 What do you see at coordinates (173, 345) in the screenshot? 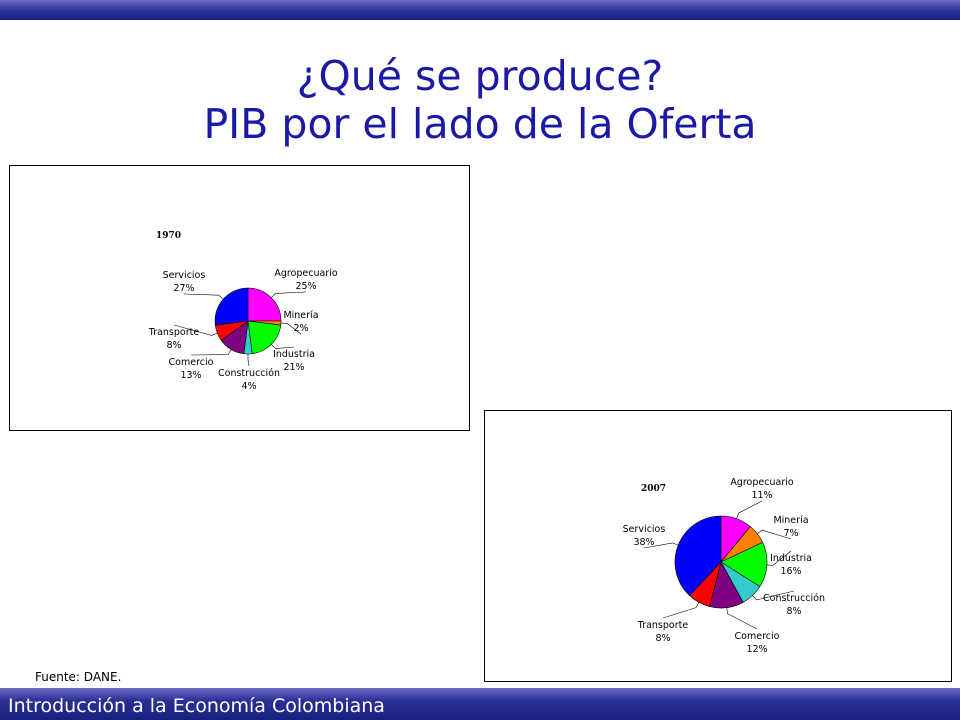
I see `slice-value-1970-transporte: 8%` at bounding box center [173, 345].